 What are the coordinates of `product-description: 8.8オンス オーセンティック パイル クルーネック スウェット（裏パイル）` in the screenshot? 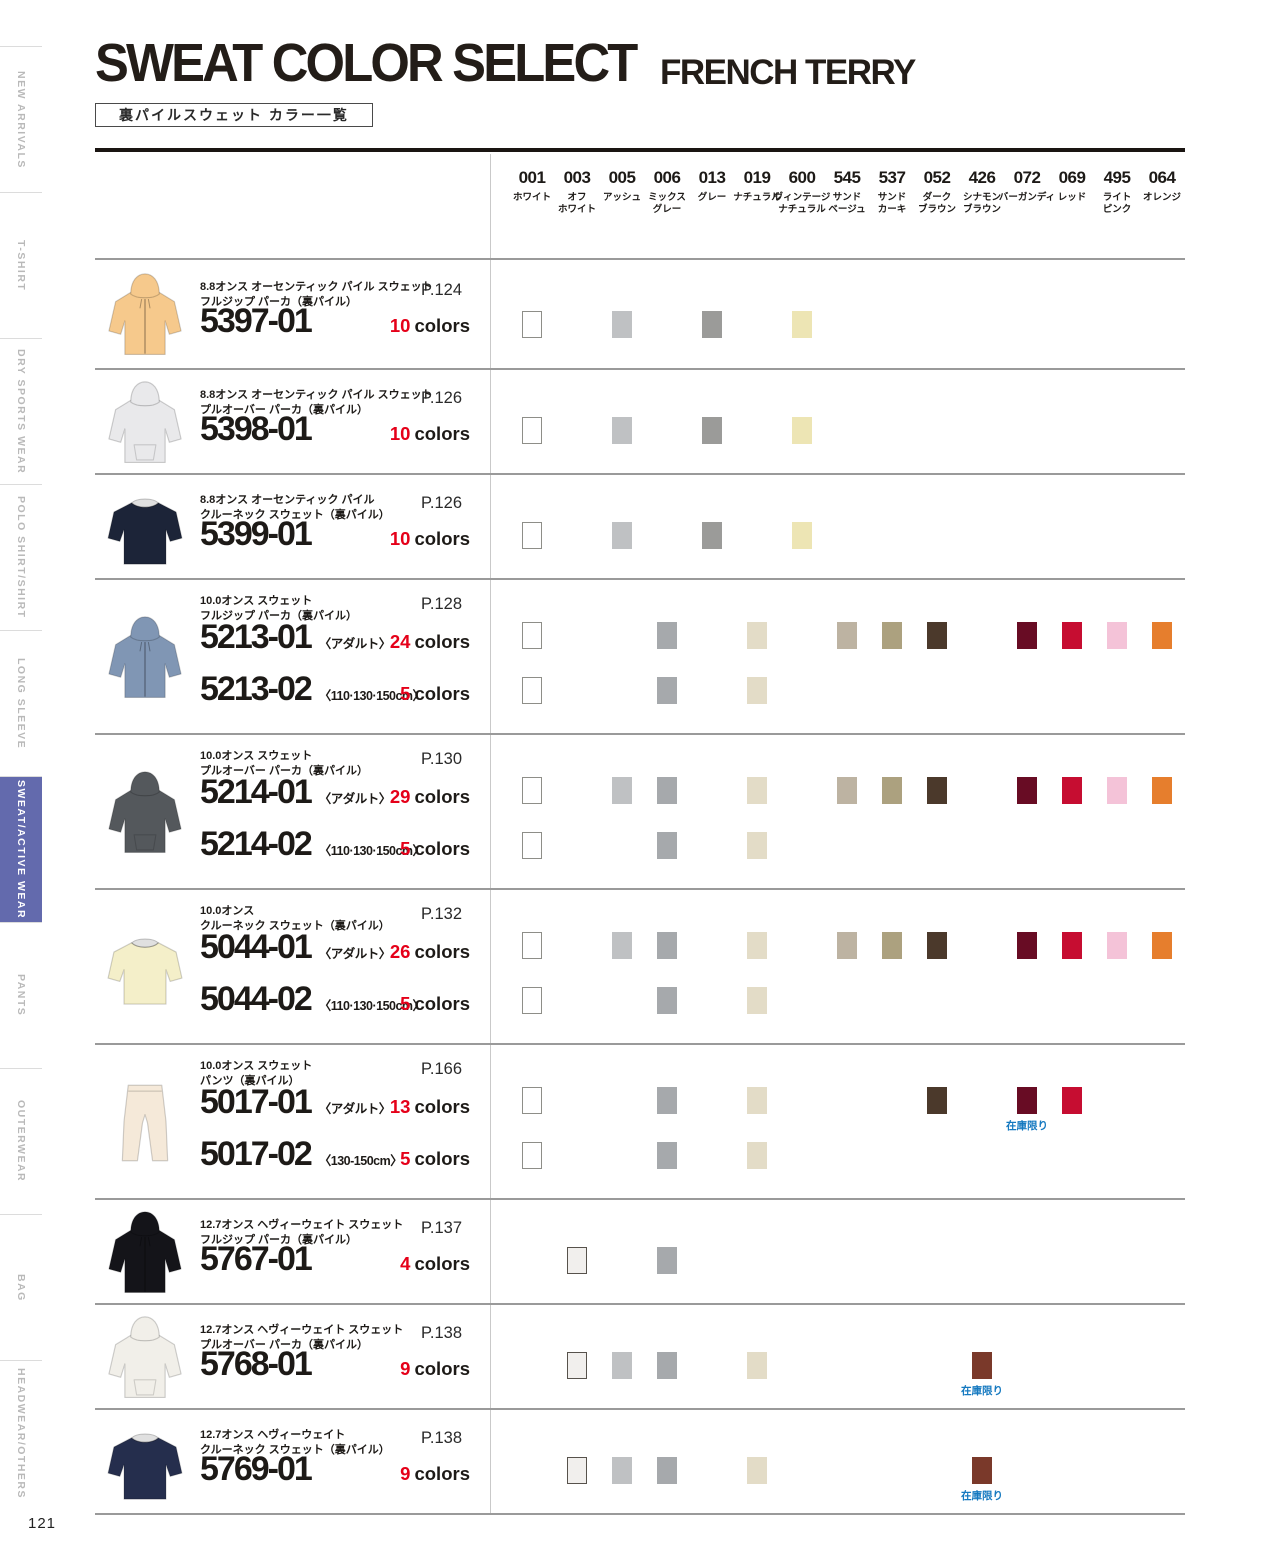 It's located at (295, 508).